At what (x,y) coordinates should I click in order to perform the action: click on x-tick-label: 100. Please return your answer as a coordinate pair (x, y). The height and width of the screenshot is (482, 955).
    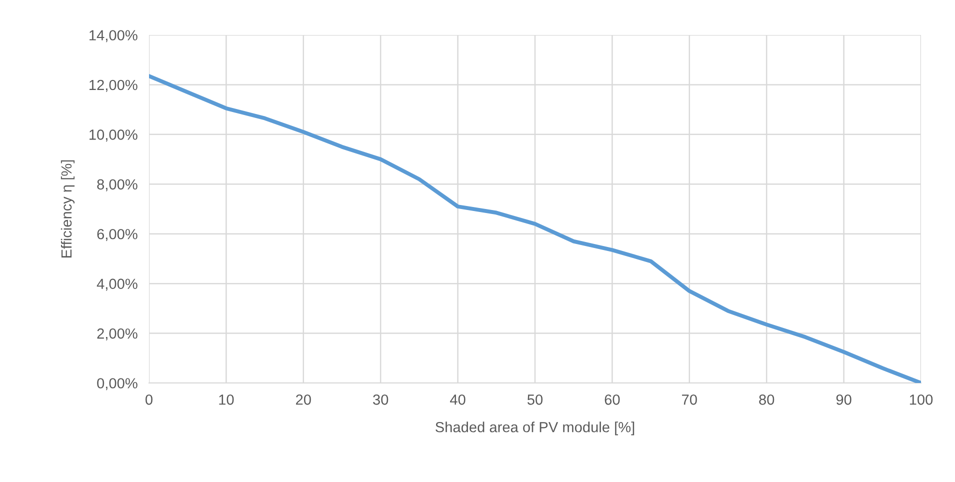
    Looking at the image, I should click on (921, 399).